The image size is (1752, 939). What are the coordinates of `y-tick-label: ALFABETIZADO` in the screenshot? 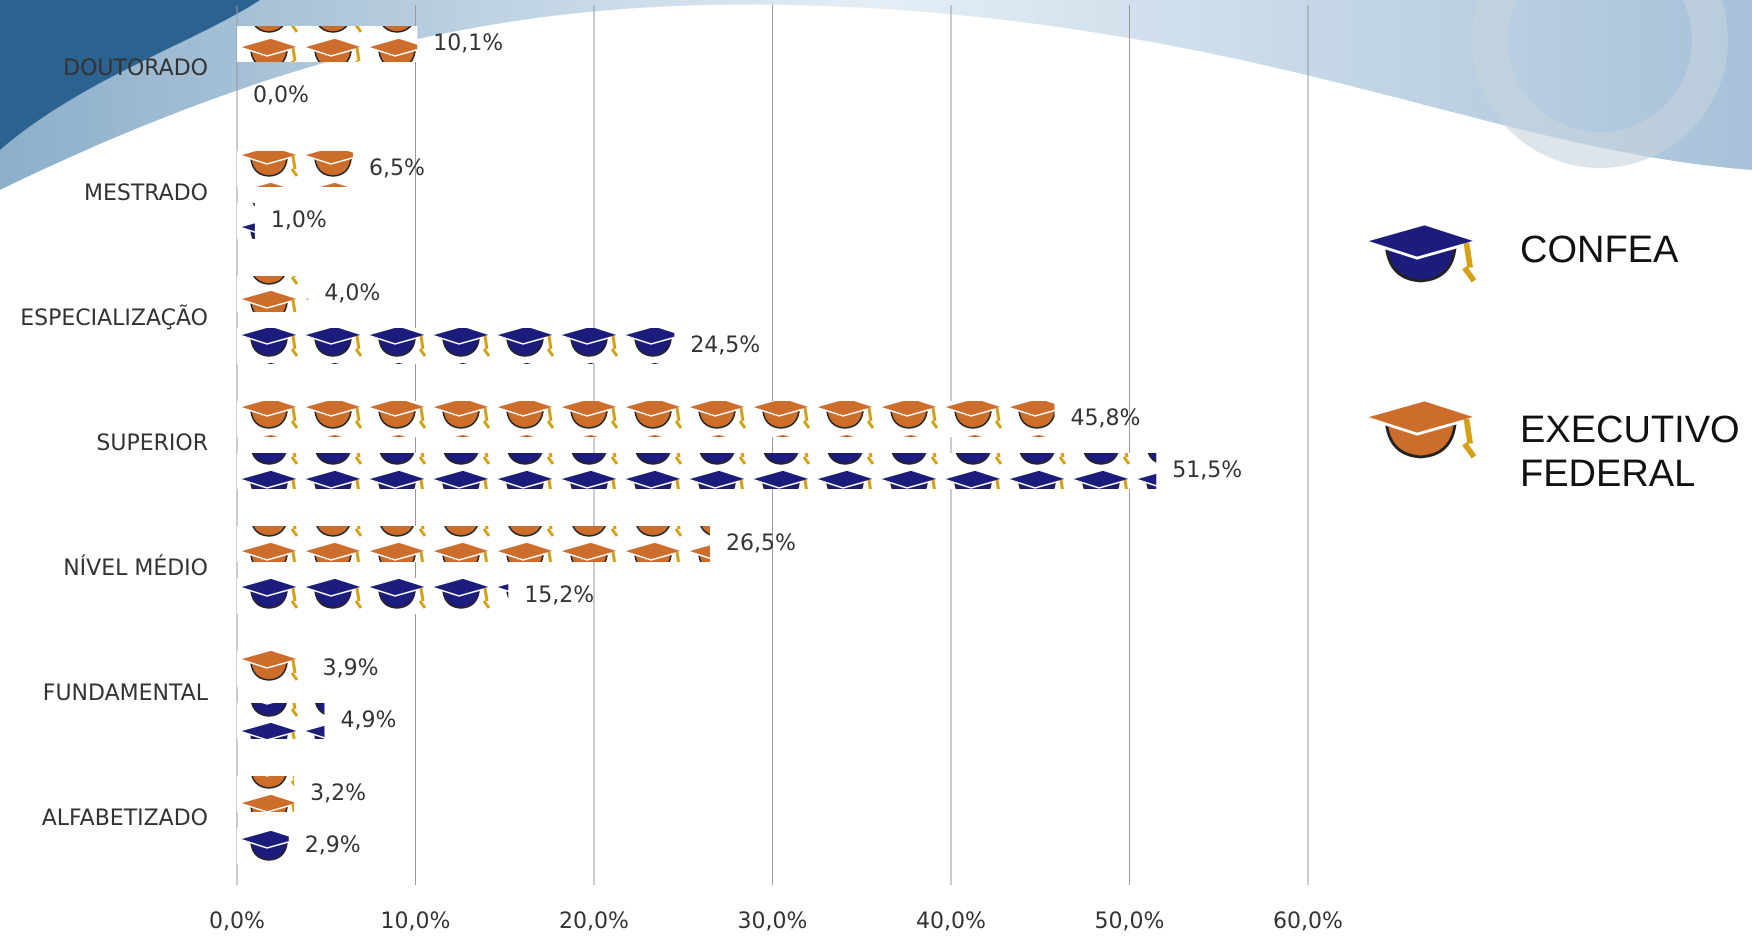 It's located at (125, 818).